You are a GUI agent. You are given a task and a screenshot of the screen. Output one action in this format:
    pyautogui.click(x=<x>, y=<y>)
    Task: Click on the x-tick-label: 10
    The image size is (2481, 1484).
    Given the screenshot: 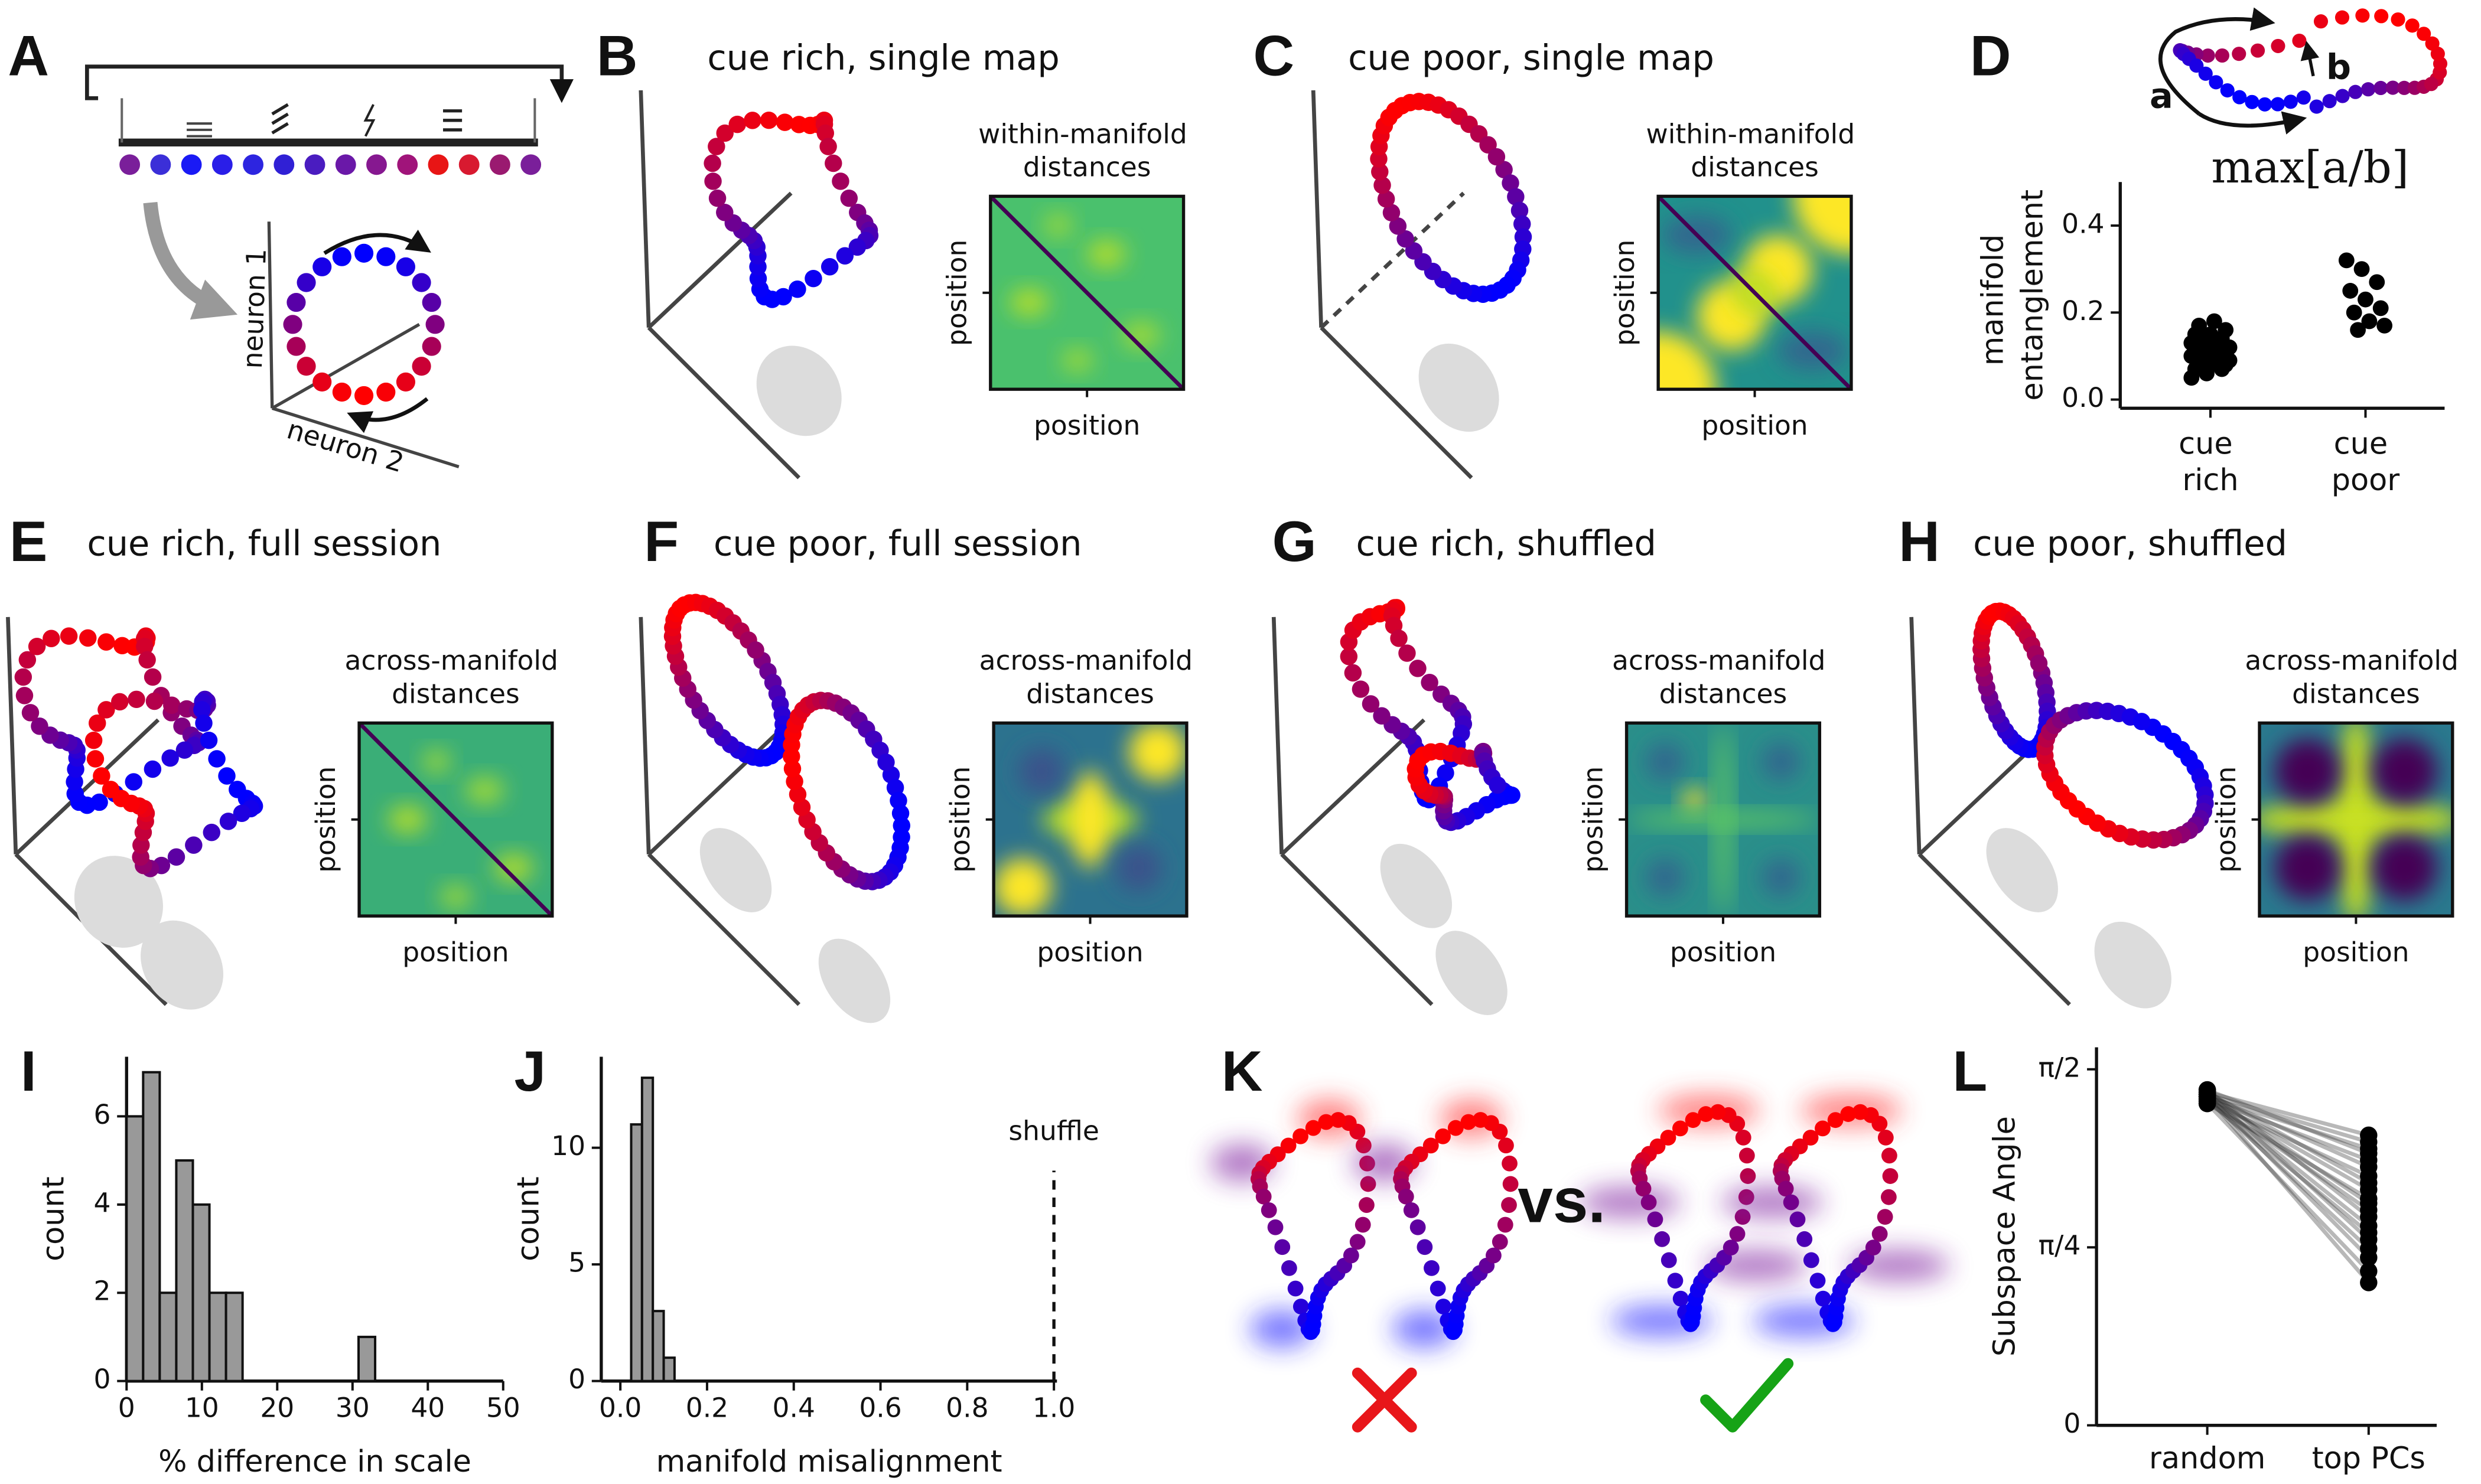 What is the action you would take?
    pyautogui.click(x=202, y=1407)
    